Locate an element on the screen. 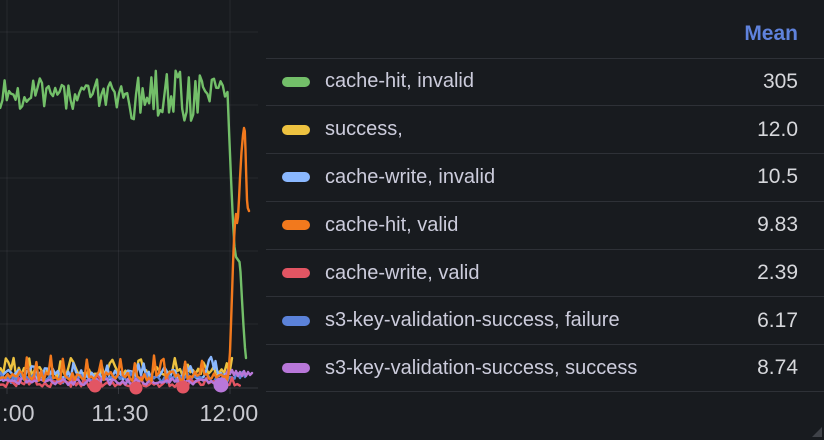  legend-mean-value: 2.39 is located at coordinates (777, 273).